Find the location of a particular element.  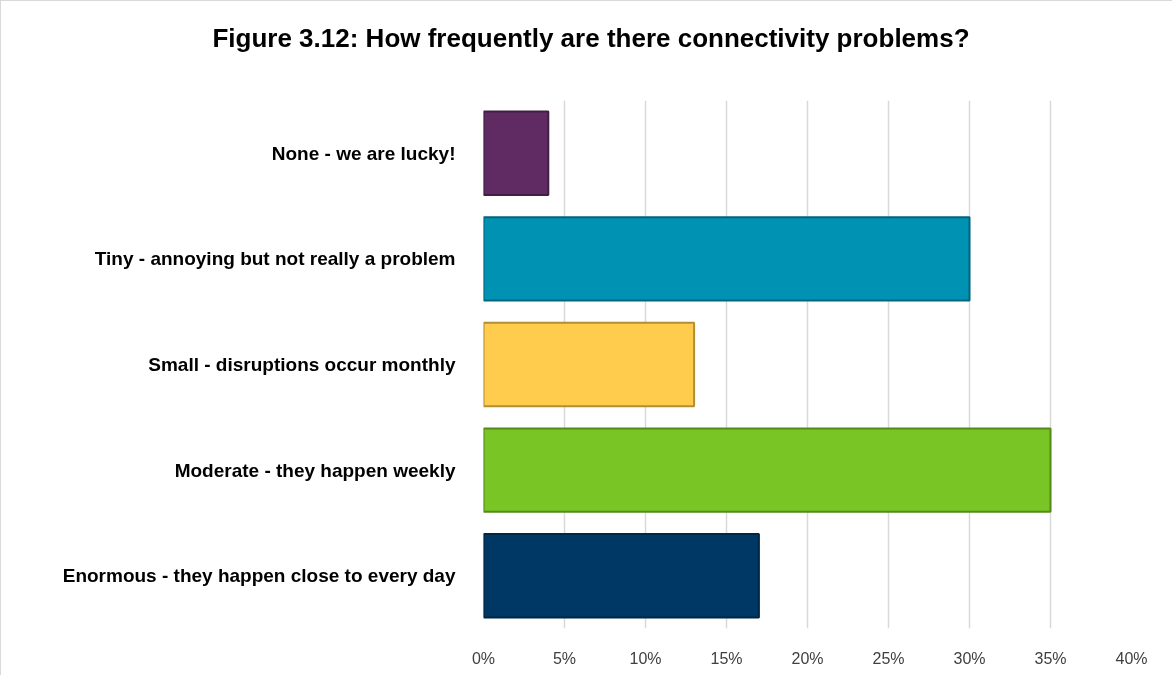

x-tick-label: 15% is located at coordinates (726, 658).